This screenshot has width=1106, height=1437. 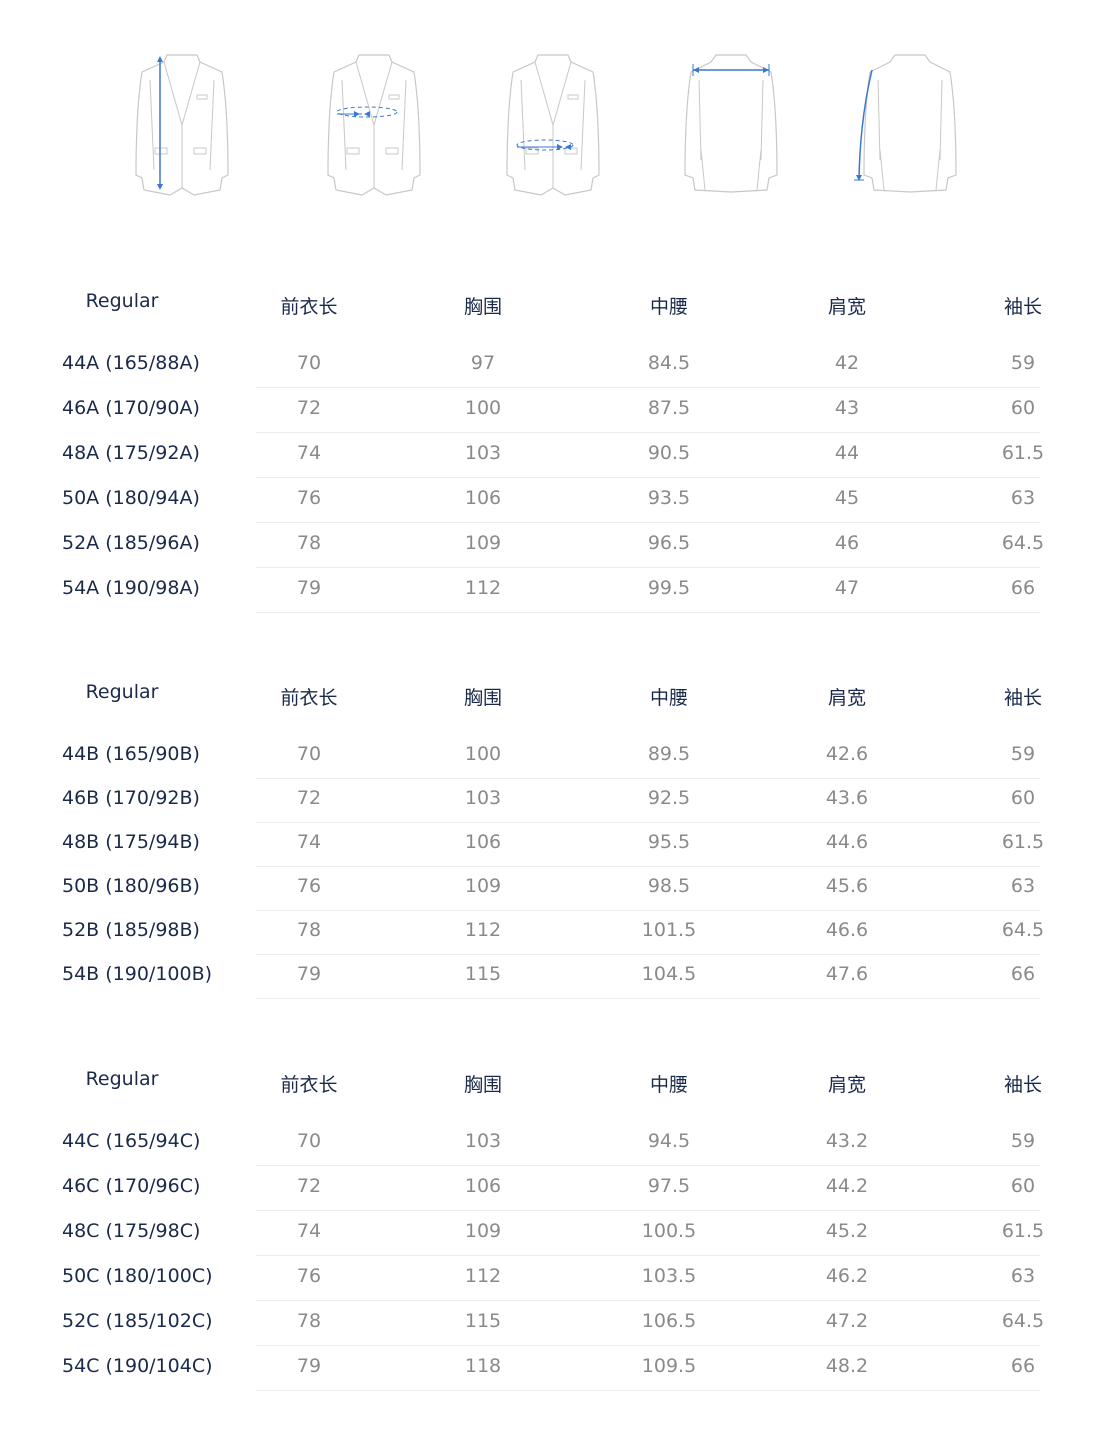 What do you see at coordinates (846, 698) in the screenshot?
I see `column-header: 肩宽` at bounding box center [846, 698].